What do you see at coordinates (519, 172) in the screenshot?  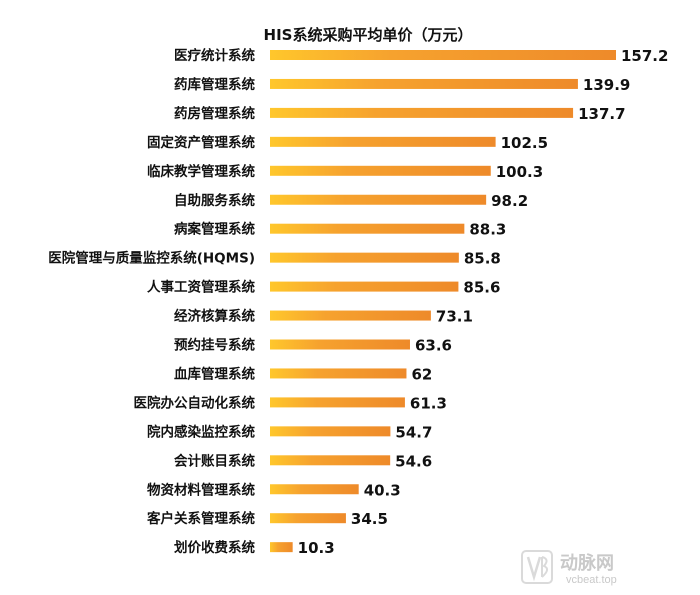 I see `value-label: 100.3` at bounding box center [519, 172].